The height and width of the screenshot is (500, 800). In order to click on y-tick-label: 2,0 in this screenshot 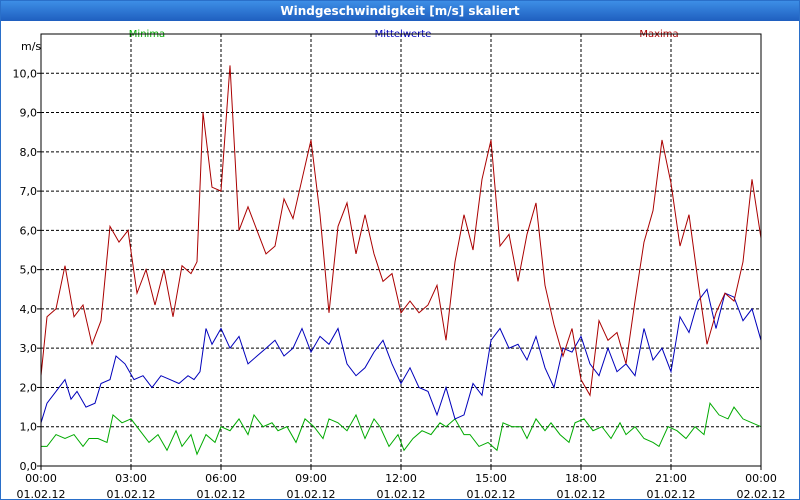, I will do `click(29, 387)`.